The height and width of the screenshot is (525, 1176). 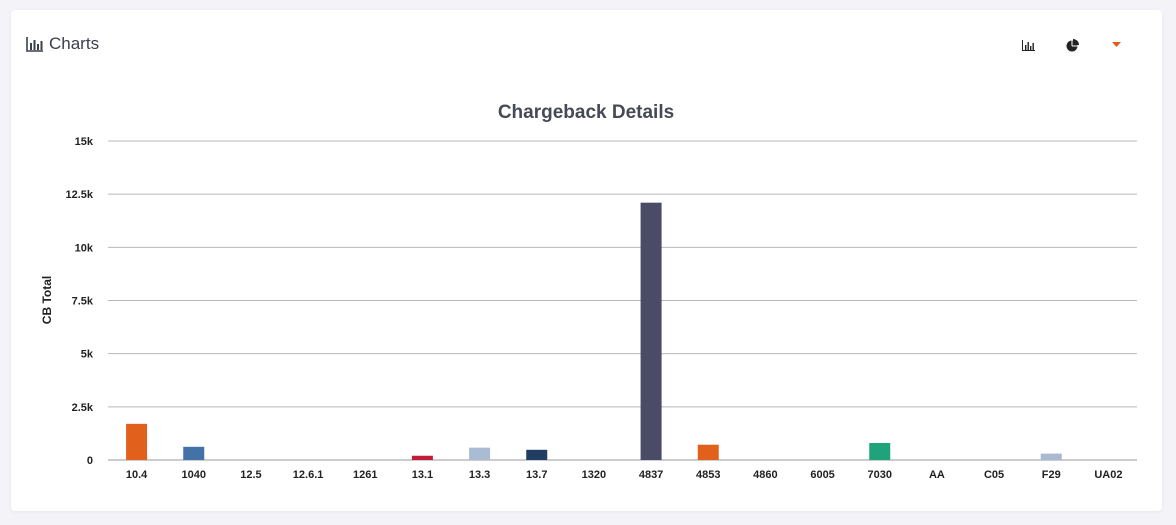 What do you see at coordinates (83, 302) in the screenshot?
I see `y-tick-label: 7.5k` at bounding box center [83, 302].